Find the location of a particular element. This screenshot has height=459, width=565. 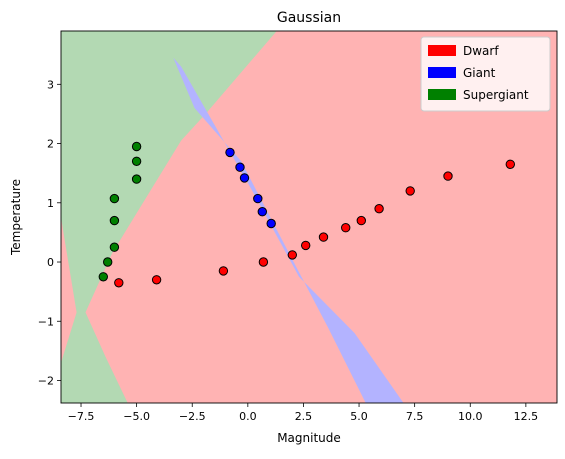

legend-swatch-supergiant is located at coordinates (442, 94).